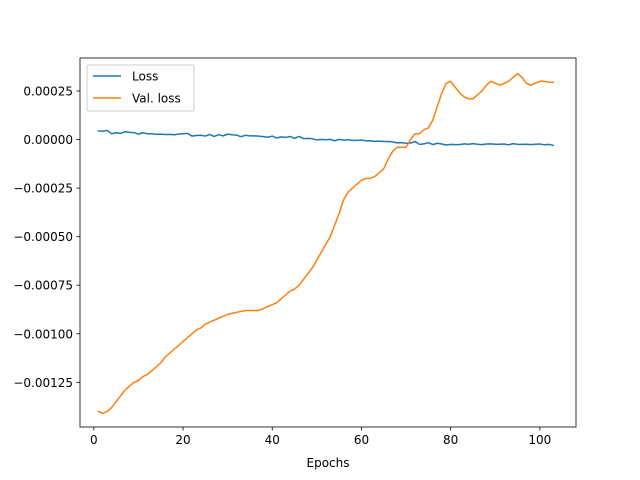 The image size is (640, 480). What do you see at coordinates (43, 334) in the screenshot?
I see `y-tick-label: −0.00100` at bounding box center [43, 334].